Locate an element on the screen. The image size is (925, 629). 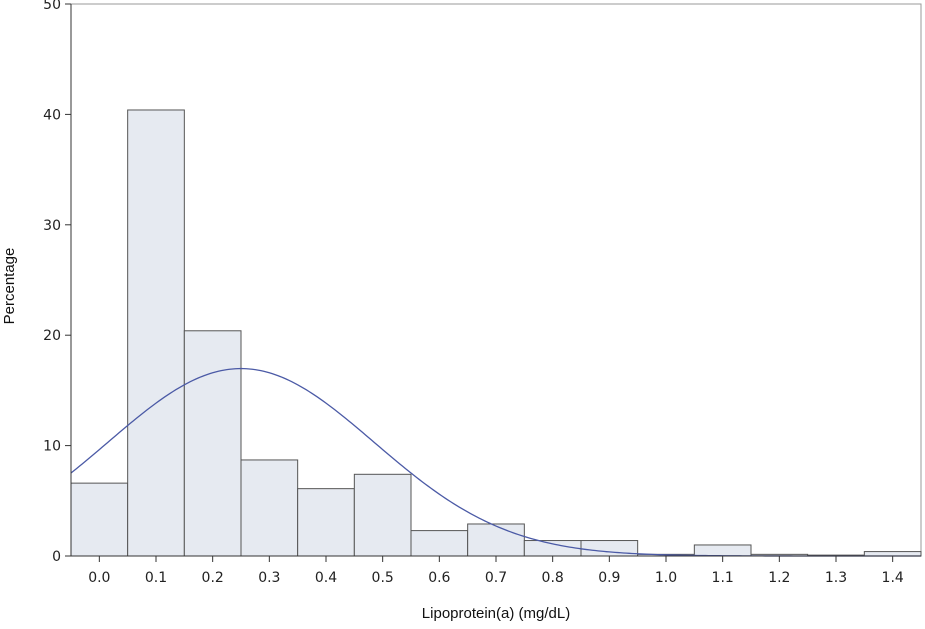
y-tick-label: 30 is located at coordinates (52, 226).